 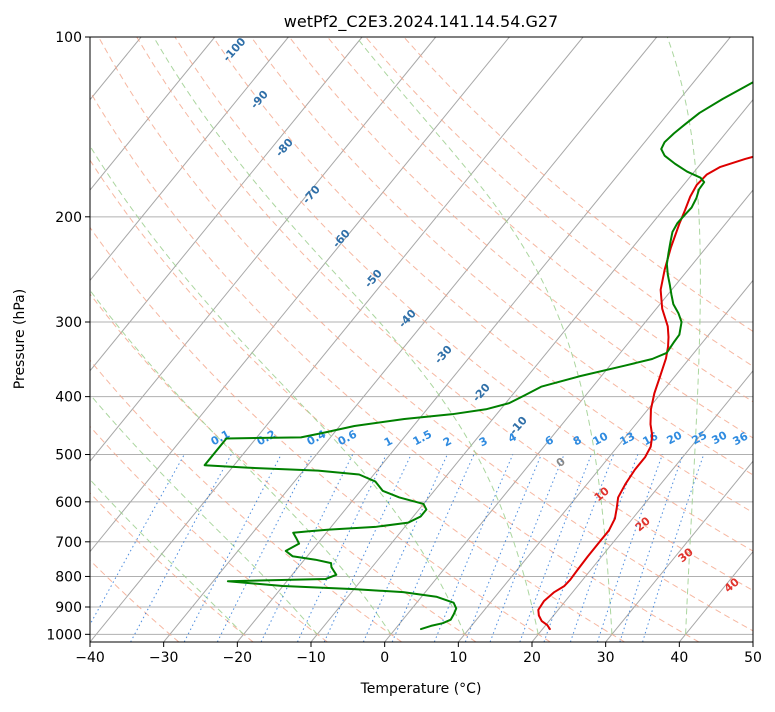 I want to click on x-tick-label: 0, so click(x=384, y=658).